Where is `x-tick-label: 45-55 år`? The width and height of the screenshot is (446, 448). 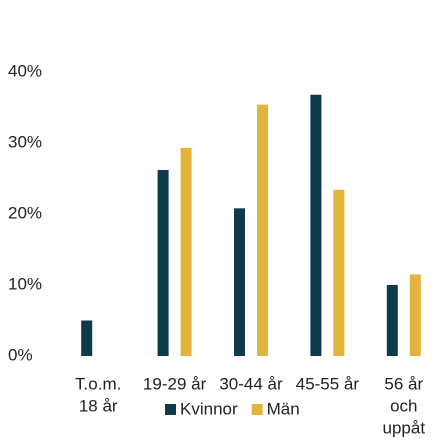 x-tick-label: 45-55 år is located at coordinates (328, 383).